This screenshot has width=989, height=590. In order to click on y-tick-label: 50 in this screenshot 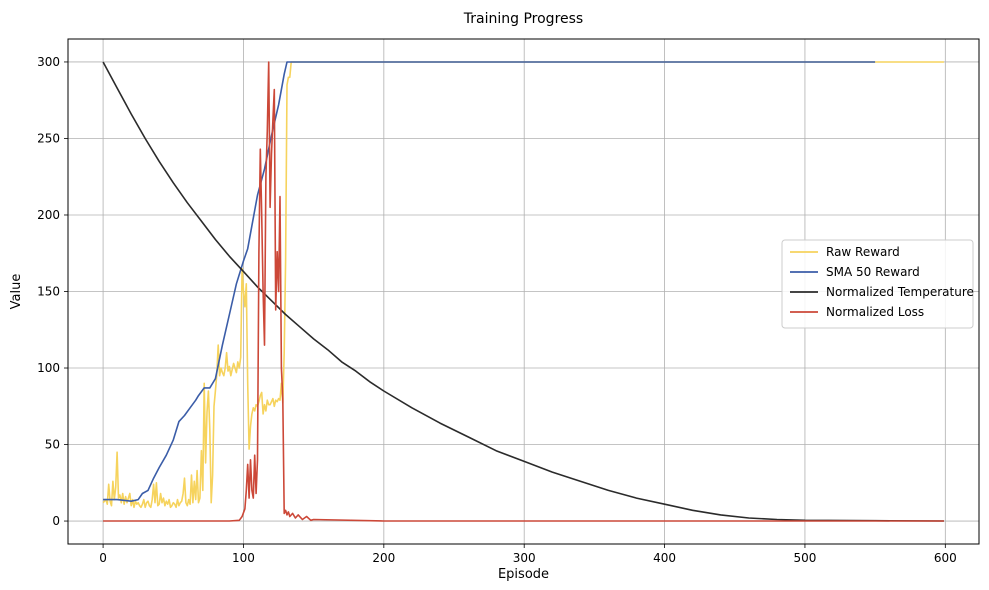, I will do `click(52, 445)`.